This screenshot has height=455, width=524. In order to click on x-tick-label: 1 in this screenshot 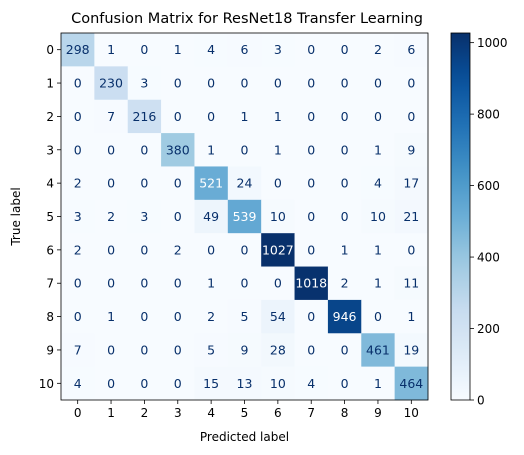, I will do `click(111, 413)`.